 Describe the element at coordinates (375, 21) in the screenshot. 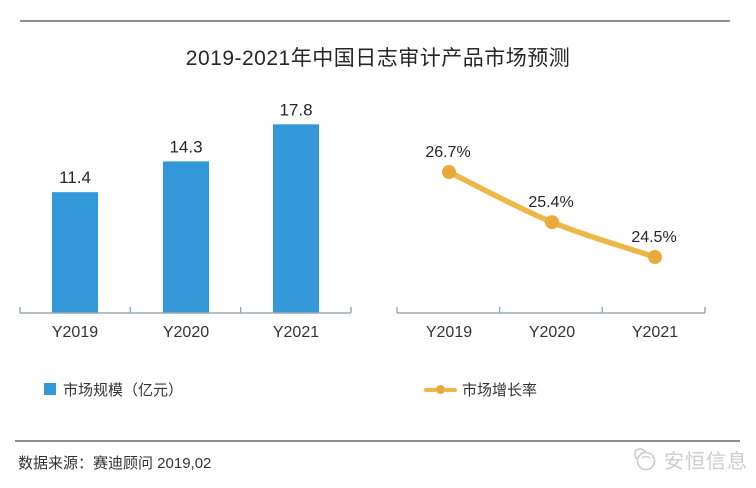

I see `top-divider` at that location.